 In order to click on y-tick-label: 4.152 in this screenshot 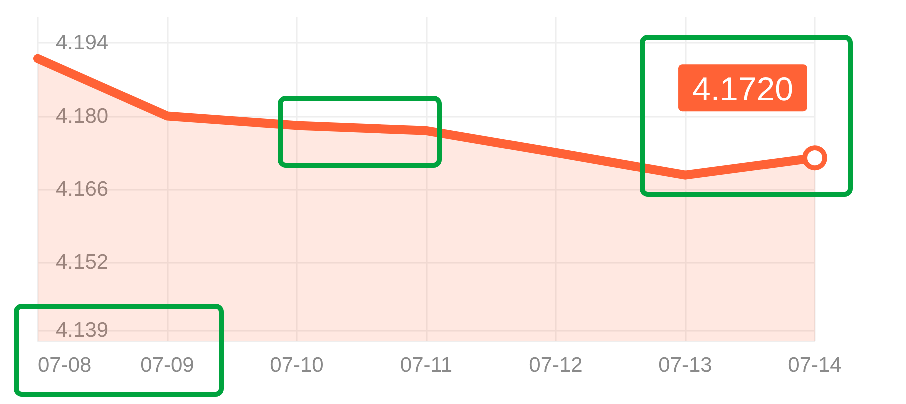, I will do `click(82, 262)`.